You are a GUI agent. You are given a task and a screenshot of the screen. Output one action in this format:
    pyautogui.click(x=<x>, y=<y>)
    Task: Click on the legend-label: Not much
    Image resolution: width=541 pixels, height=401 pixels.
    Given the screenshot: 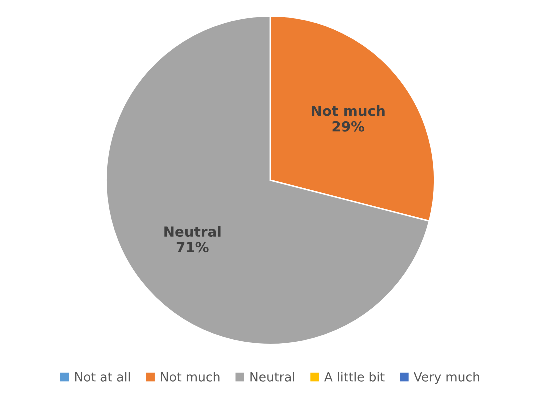 What is the action you would take?
    pyautogui.click(x=190, y=377)
    